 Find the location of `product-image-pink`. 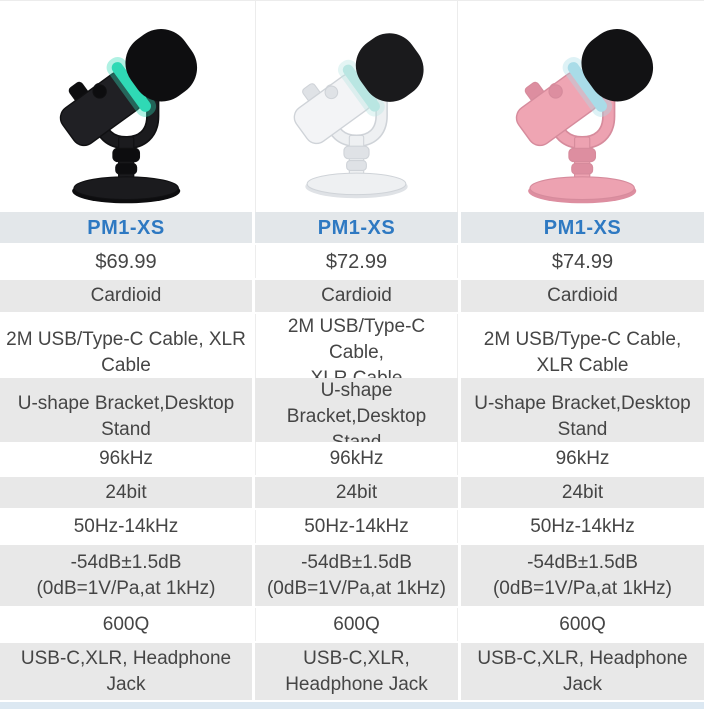

product-image-pink is located at coordinates (582, 106).